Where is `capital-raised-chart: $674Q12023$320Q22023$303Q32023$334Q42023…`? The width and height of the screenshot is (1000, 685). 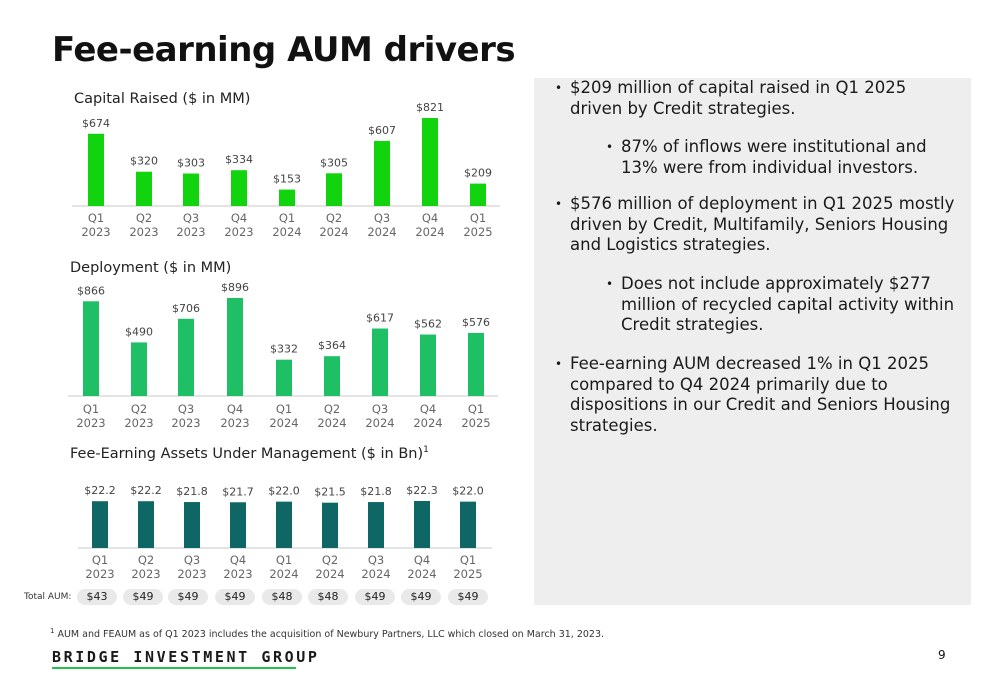
capital-raised-chart: $674Q12023$320Q22023$303Q32023$334Q42023… is located at coordinates (286, 170).